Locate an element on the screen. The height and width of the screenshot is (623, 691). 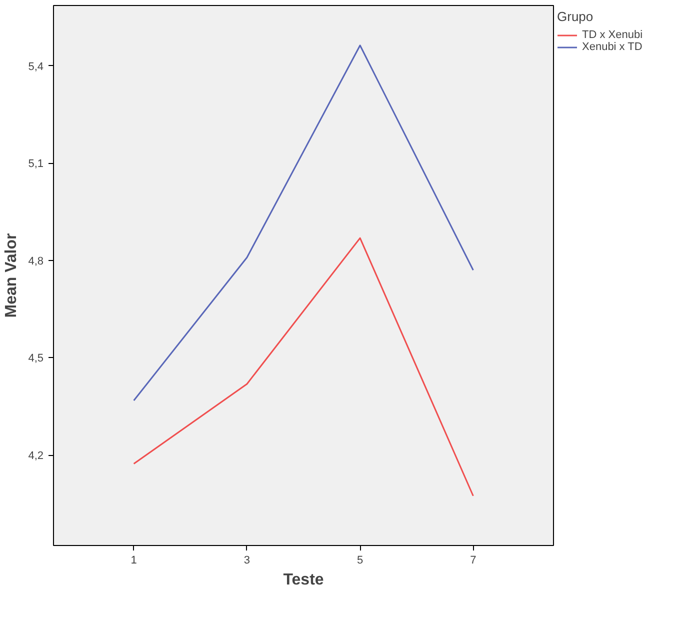
y-tick-label: 4,5 is located at coordinates (36, 358).